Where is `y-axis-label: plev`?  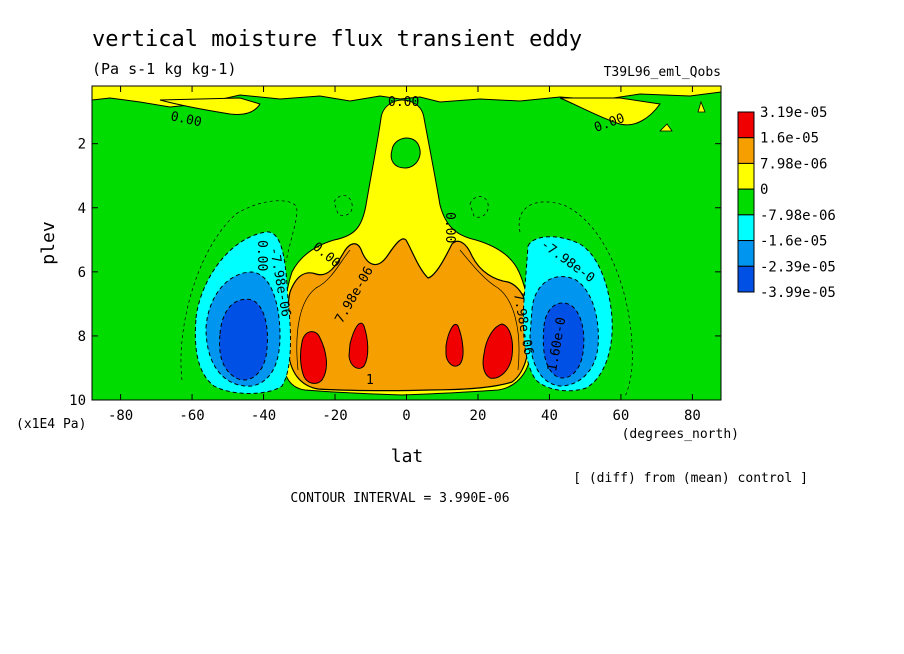 y-axis-label: plev is located at coordinates (48, 242).